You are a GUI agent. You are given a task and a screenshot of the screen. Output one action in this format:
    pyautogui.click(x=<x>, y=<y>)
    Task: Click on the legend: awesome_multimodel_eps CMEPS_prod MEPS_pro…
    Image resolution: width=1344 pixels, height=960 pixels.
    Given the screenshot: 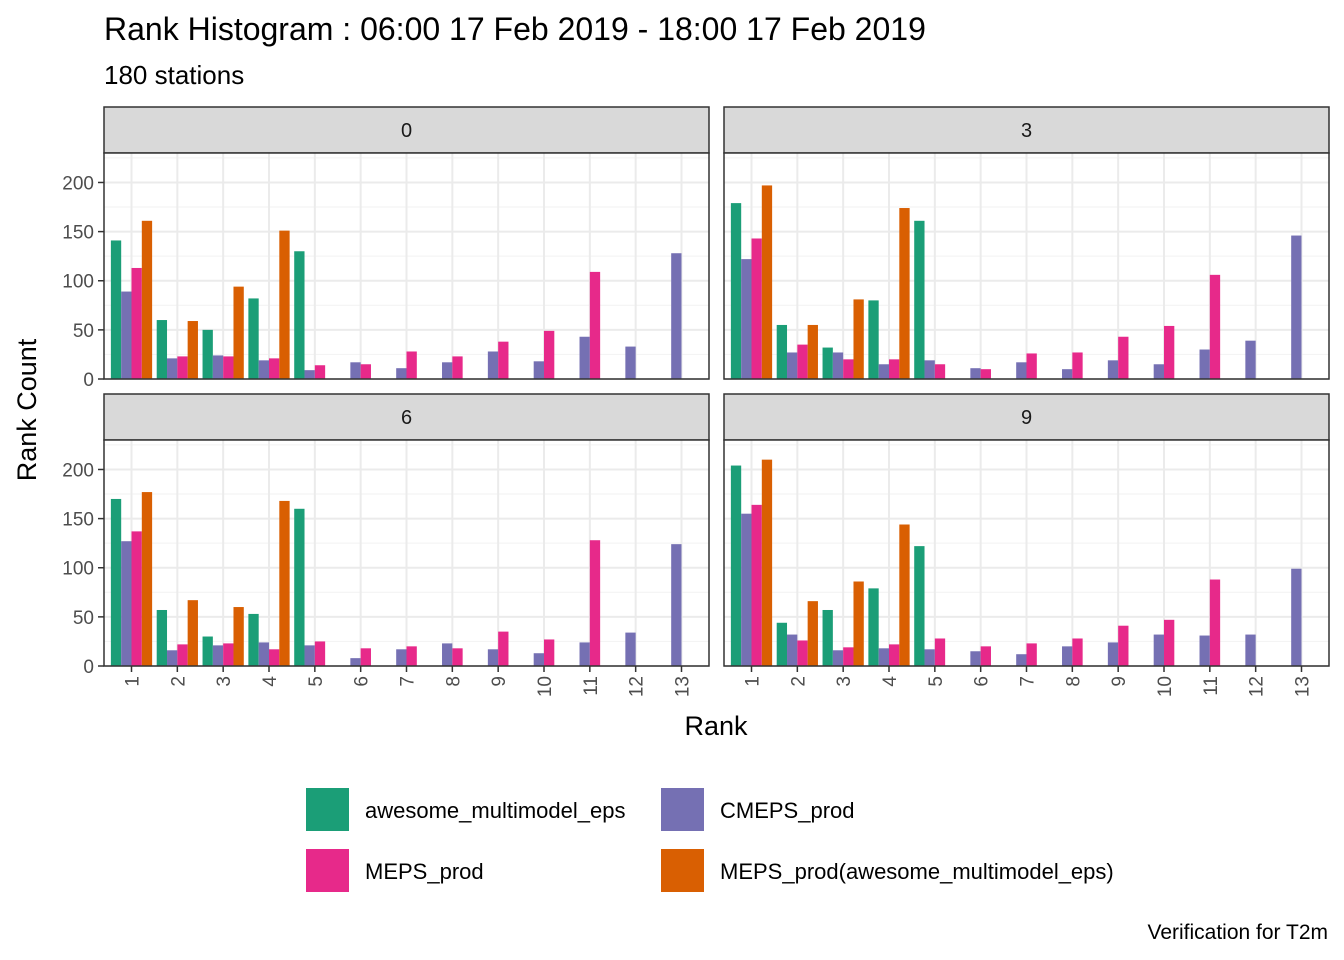 What is the action you would take?
    pyautogui.click(x=710, y=840)
    